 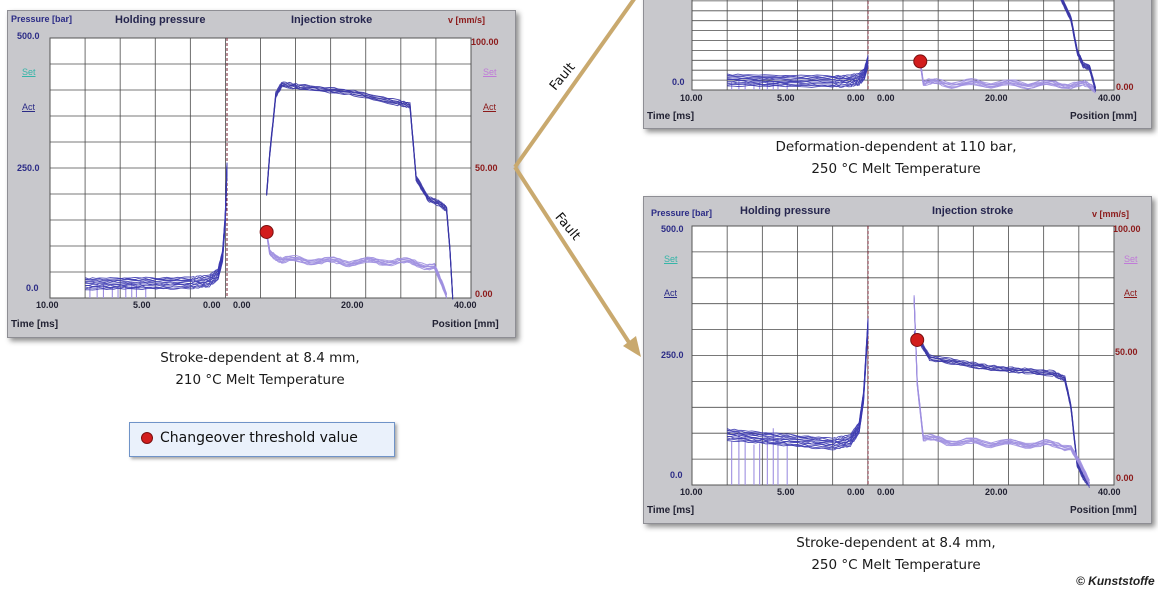 What do you see at coordinates (632, 346) in the screenshot?
I see `arrowhead-icon` at bounding box center [632, 346].